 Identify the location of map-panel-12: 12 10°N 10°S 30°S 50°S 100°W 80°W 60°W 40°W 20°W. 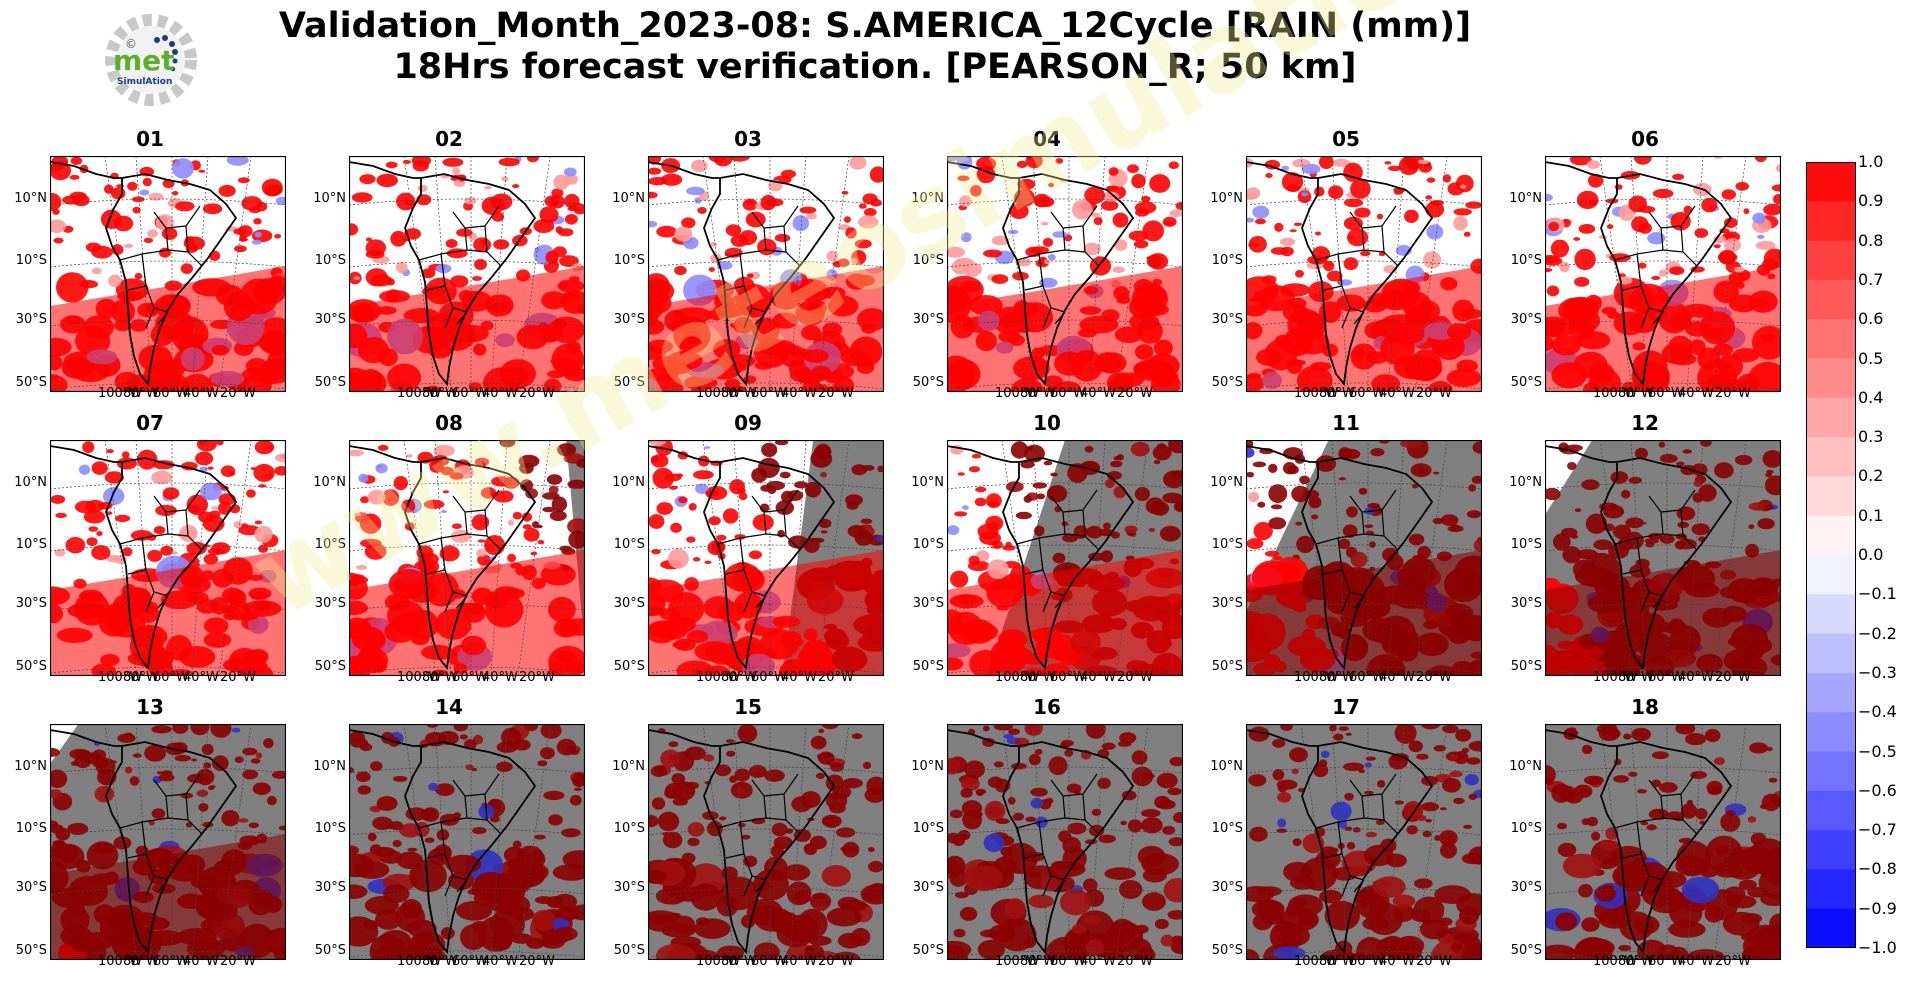
(1645, 552).